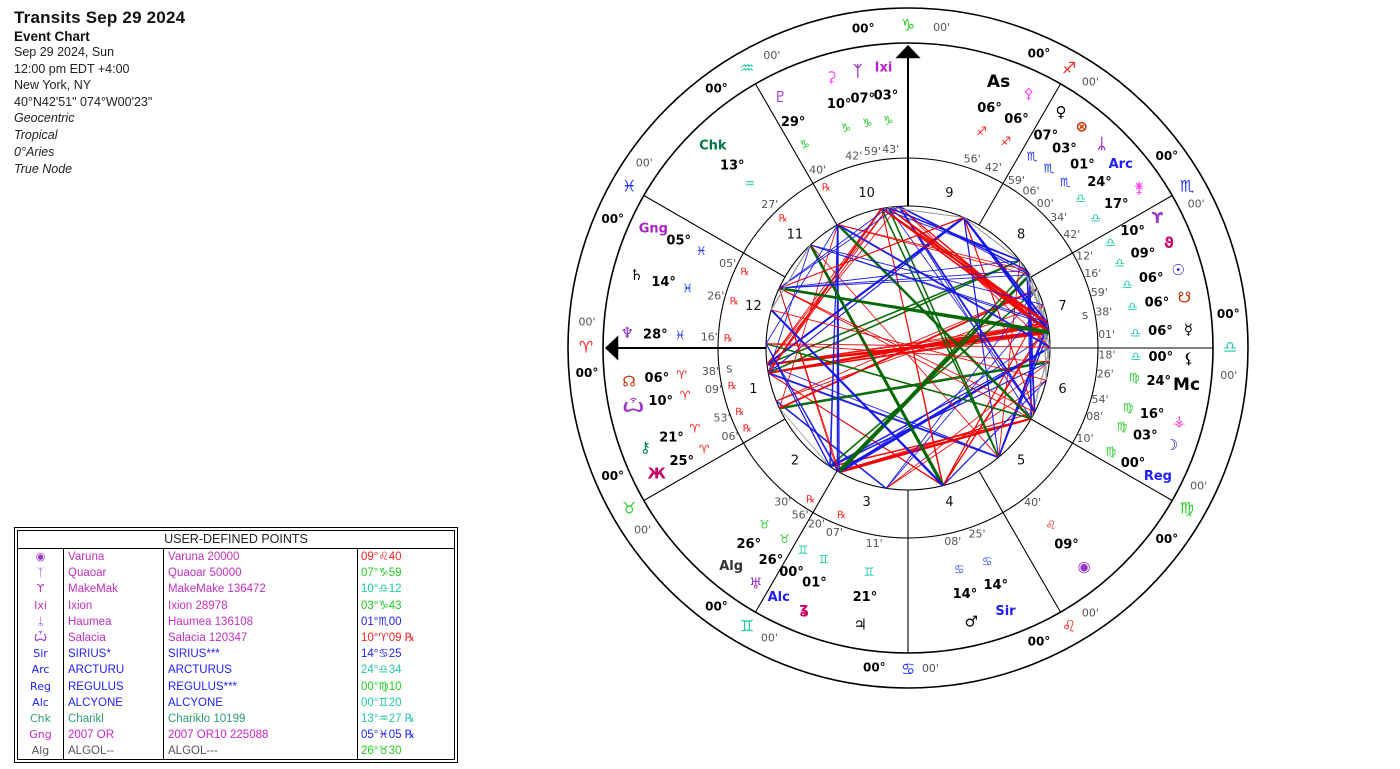 Image resolution: width=1400 pixels, height=769 pixels. What do you see at coordinates (663, 282) in the screenshot?
I see `point-saturn-degree: 14°` at bounding box center [663, 282].